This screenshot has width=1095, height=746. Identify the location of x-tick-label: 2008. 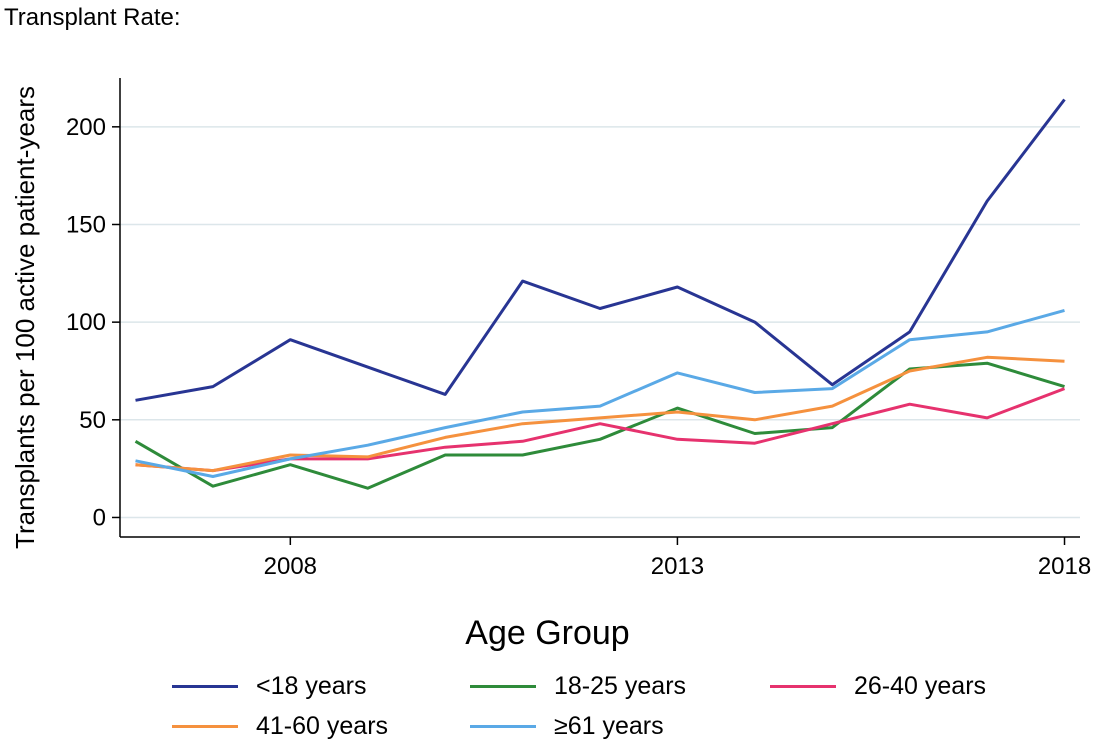
(290, 566).